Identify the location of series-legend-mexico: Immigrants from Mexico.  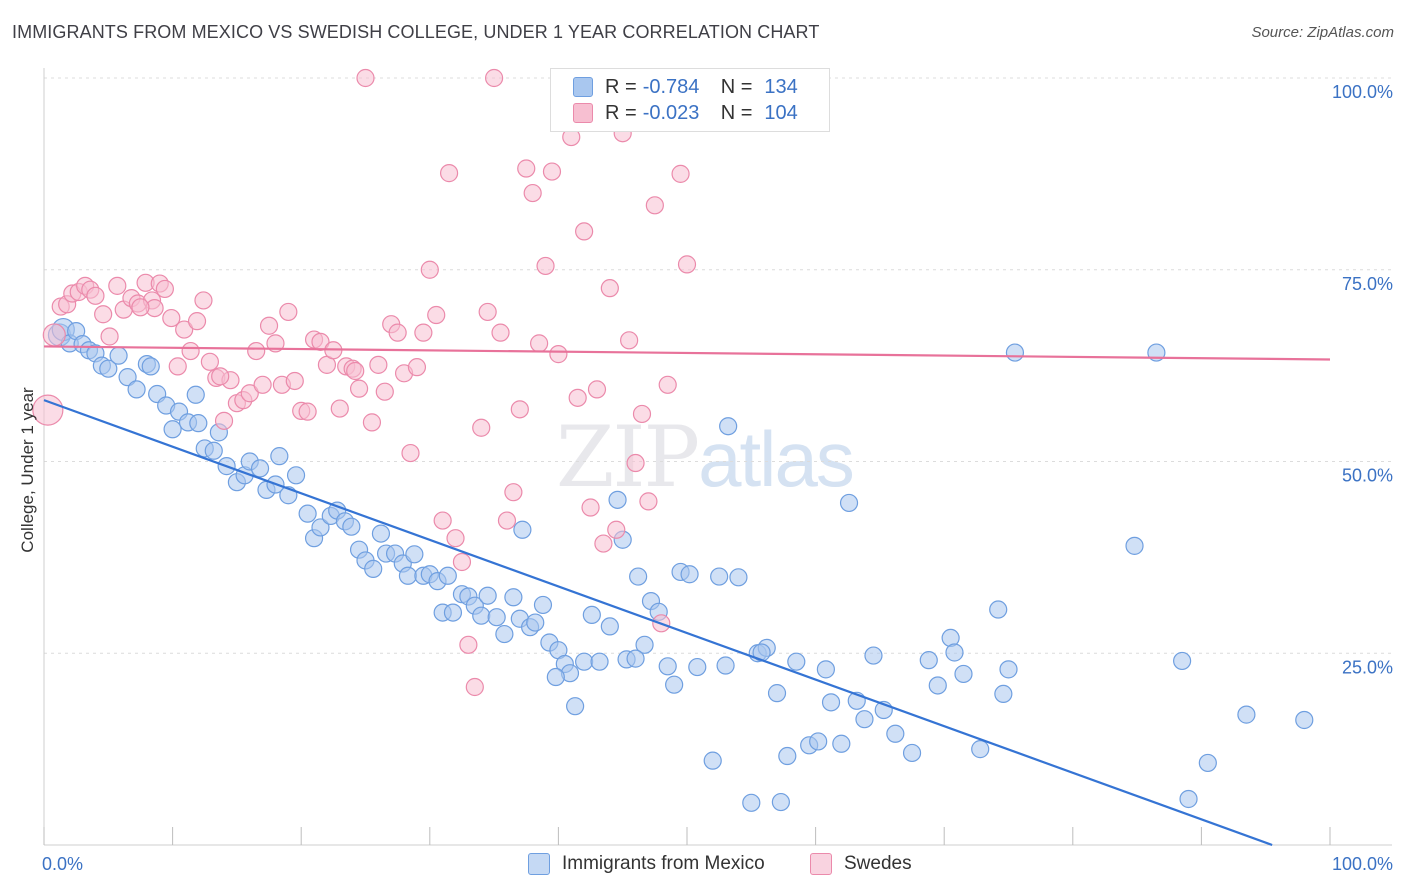
(646, 864).